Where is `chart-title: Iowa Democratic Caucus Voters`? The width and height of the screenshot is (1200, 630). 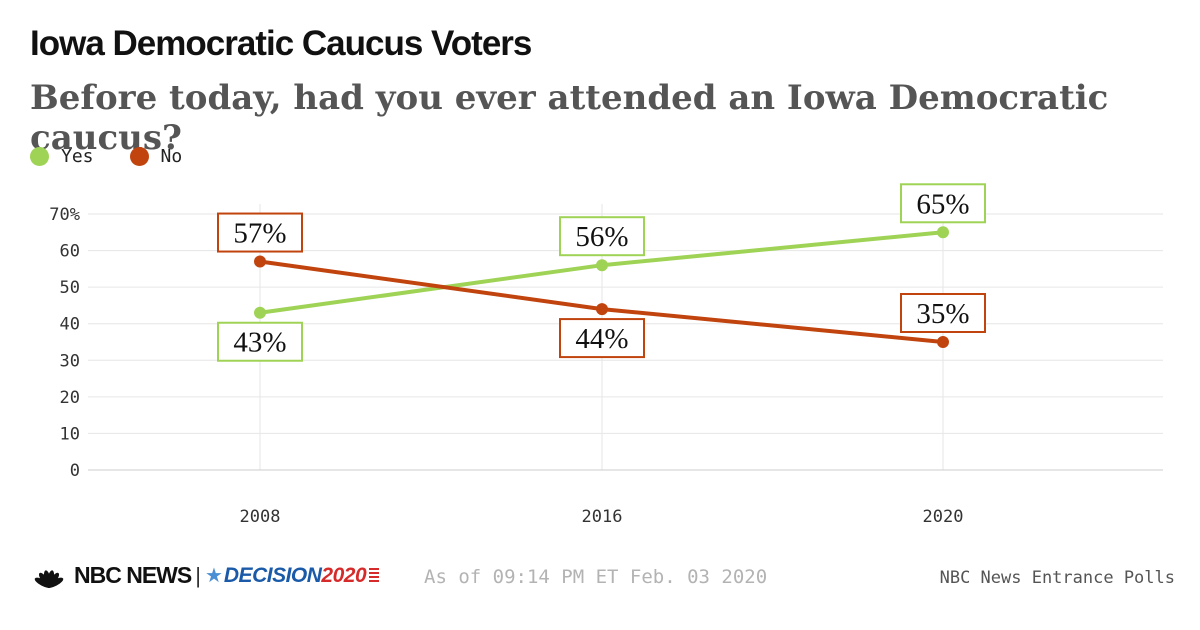
chart-title: Iowa Democratic Caucus Voters is located at coordinates (281, 43).